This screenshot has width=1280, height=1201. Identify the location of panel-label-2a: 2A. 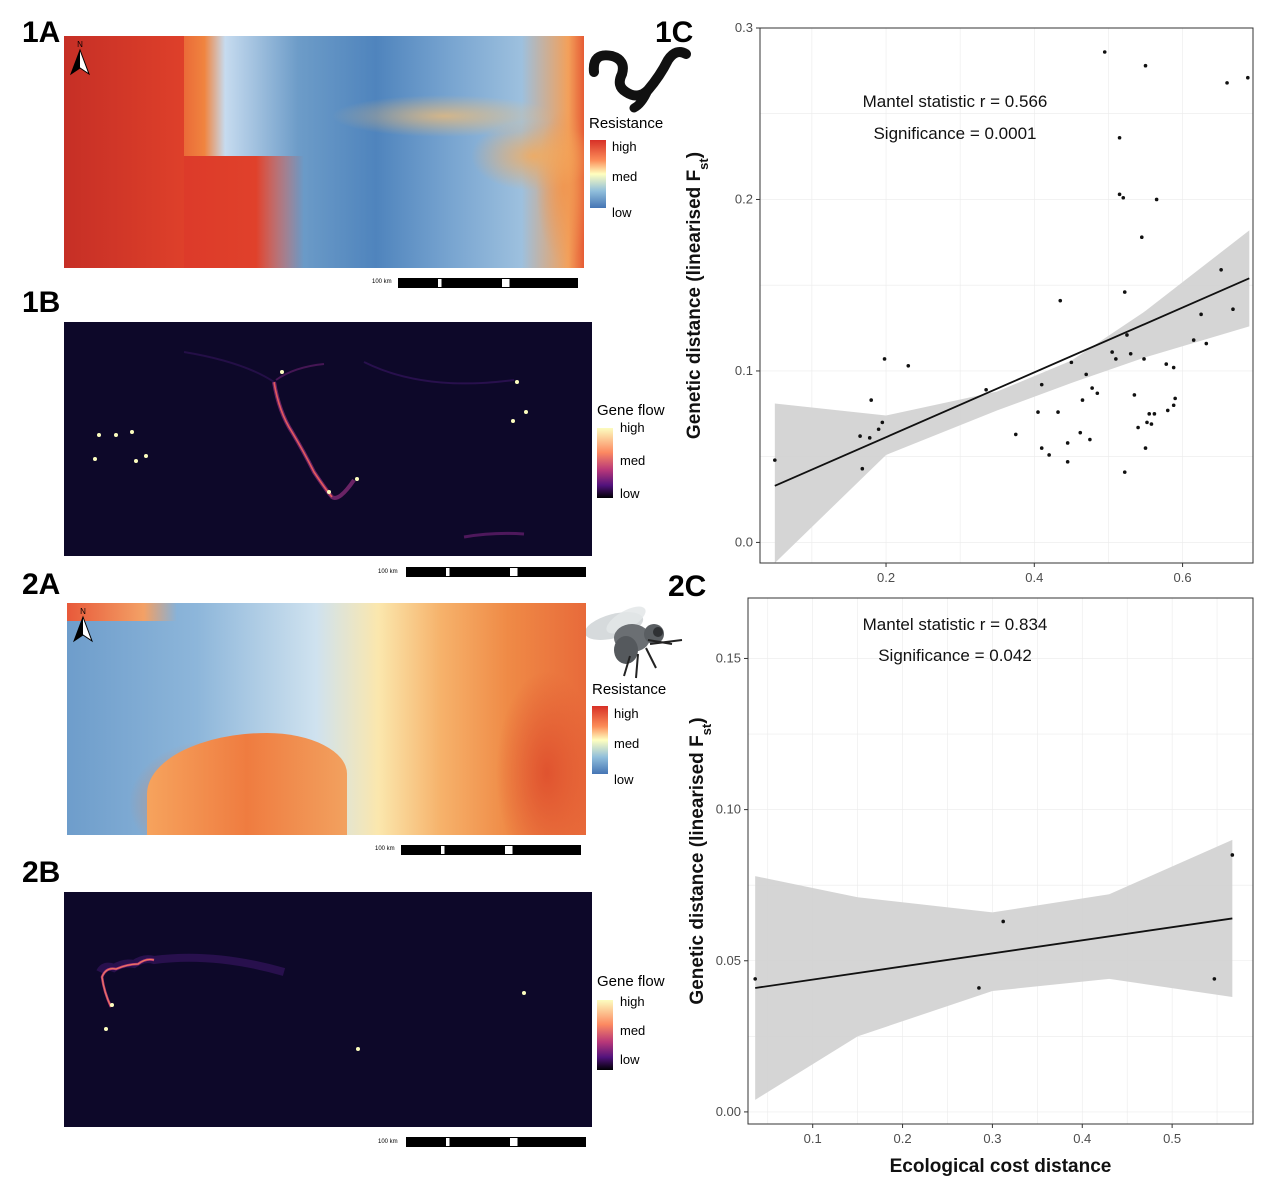
(41, 584).